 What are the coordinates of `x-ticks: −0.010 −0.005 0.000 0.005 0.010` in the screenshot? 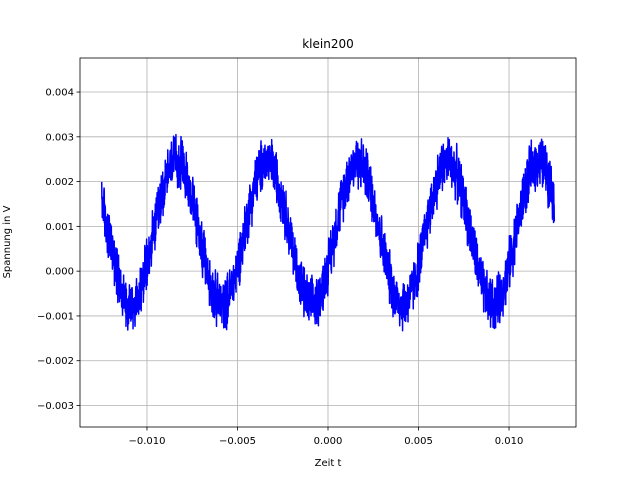 It's located at (325, 437).